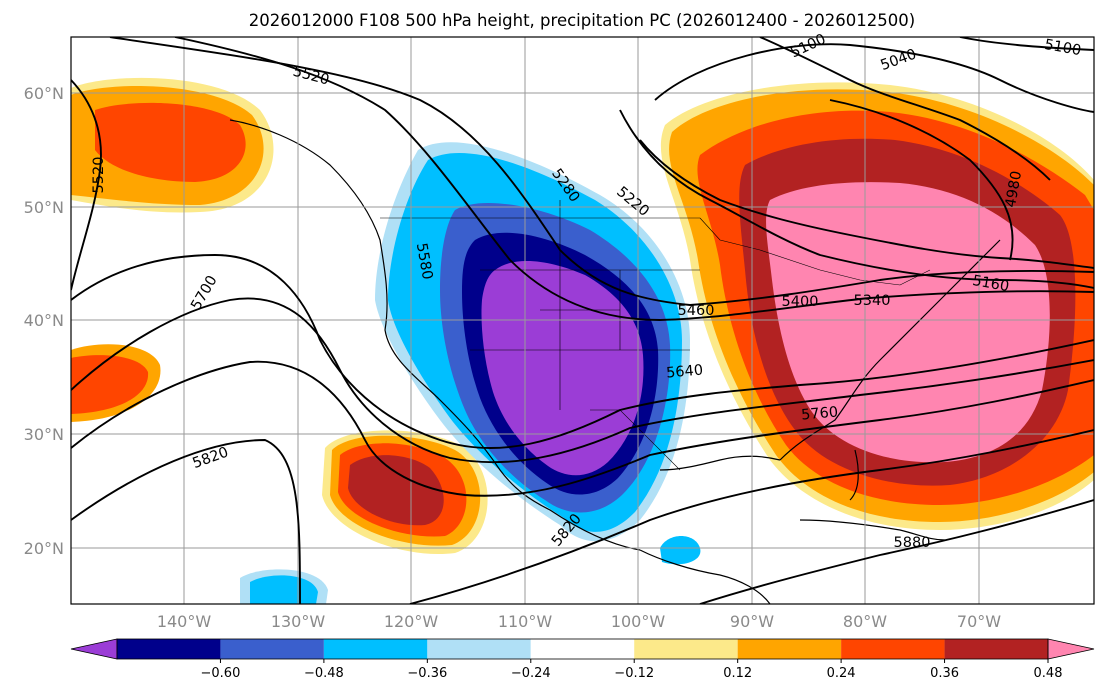 This screenshot has width=1105, height=698. What do you see at coordinates (685, 371) in the screenshot?
I see `contour-label: 5640` at bounding box center [685, 371].